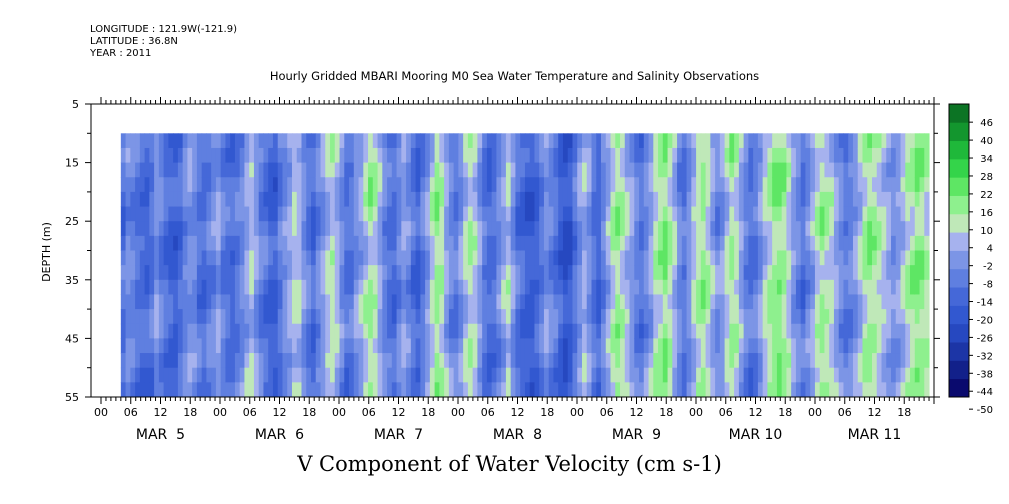  What do you see at coordinates (190, 412) in the screenshot?
I see `x-hour-label: 18` at bounding box center [190, 412].